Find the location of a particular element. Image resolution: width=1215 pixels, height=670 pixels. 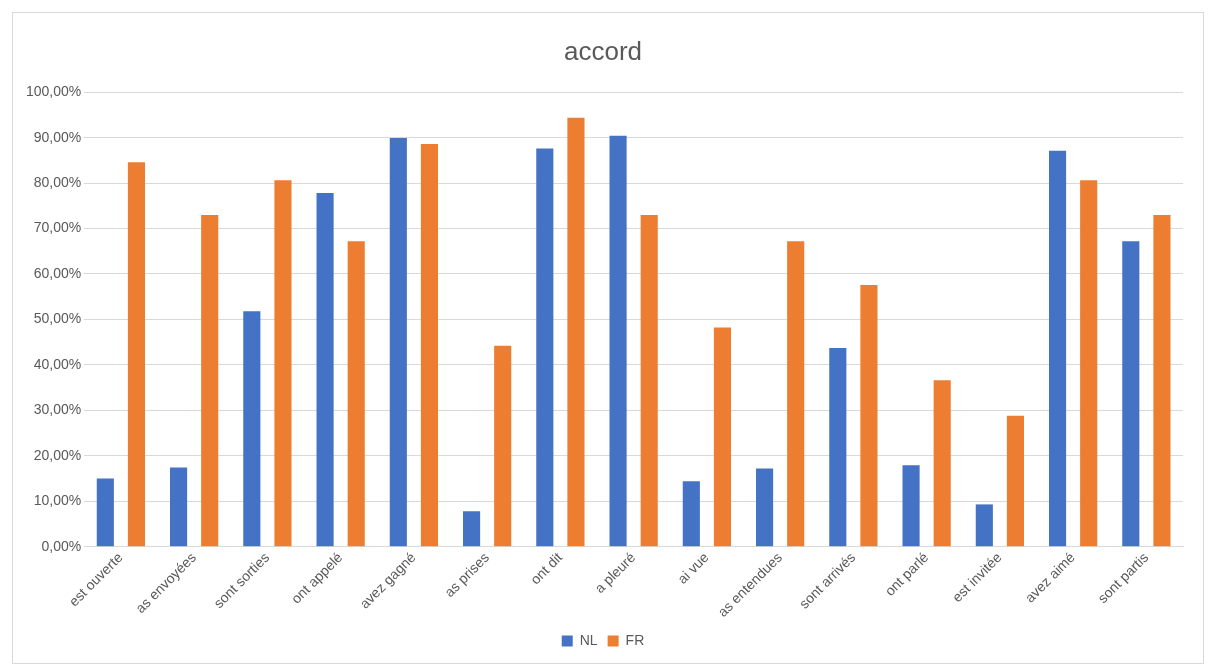

y-tick-label: 60,00% is located at coordinates (57, 272).